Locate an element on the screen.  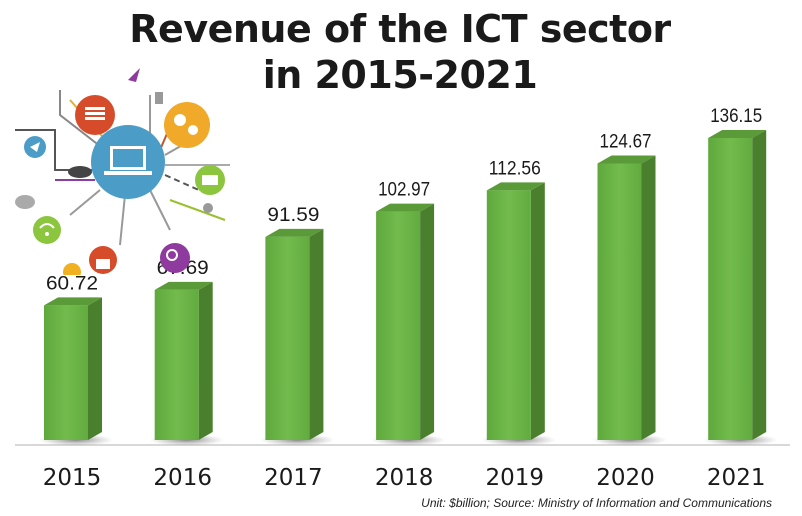
chart-title-line-1: Revenue of the ICT sector is located at coordinates (400, 29).